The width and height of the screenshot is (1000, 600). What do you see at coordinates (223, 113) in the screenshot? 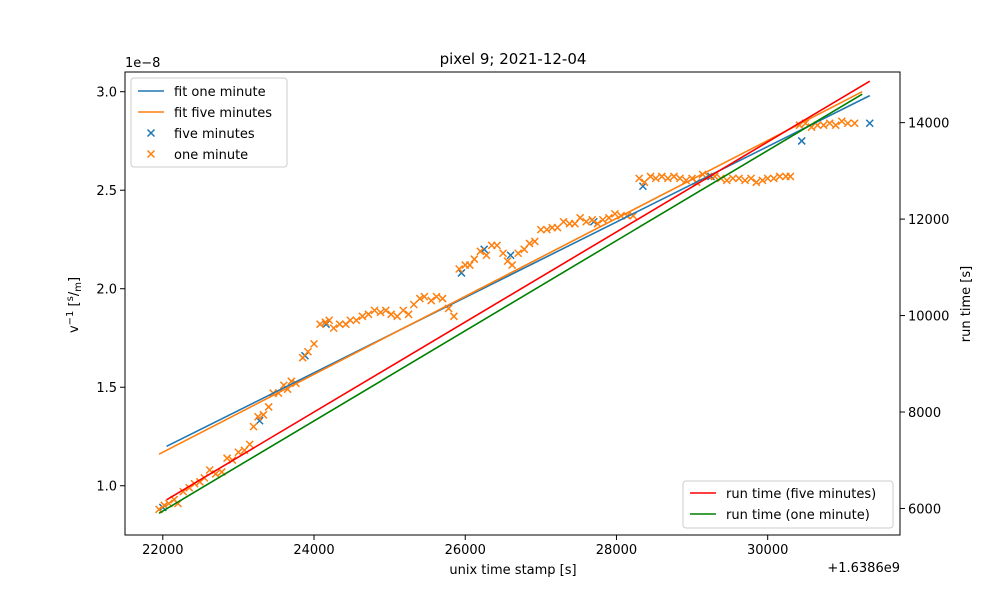
I see `legend-label: fit five minutes` at bounding box center [223, 113].